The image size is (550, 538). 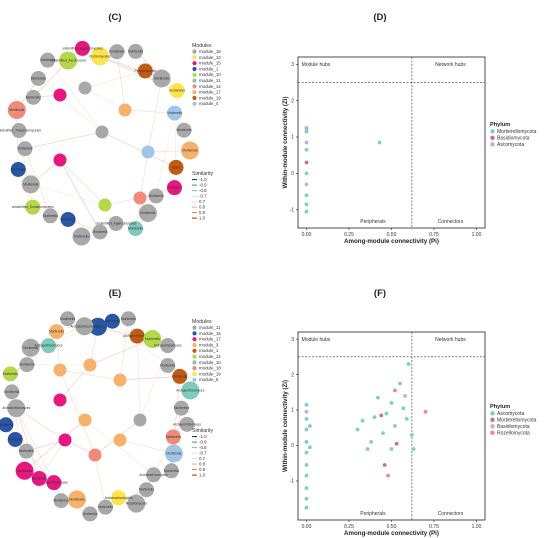 What do you see at coordinates (203, 447) in the screenshot?
I see `similarity-legend-label: -0.8` at bounding box center [203, 447].